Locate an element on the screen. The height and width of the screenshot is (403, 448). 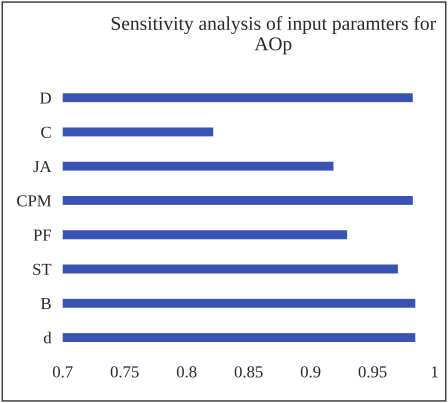
y-tick-label: d is located at coordinates (48, 338).